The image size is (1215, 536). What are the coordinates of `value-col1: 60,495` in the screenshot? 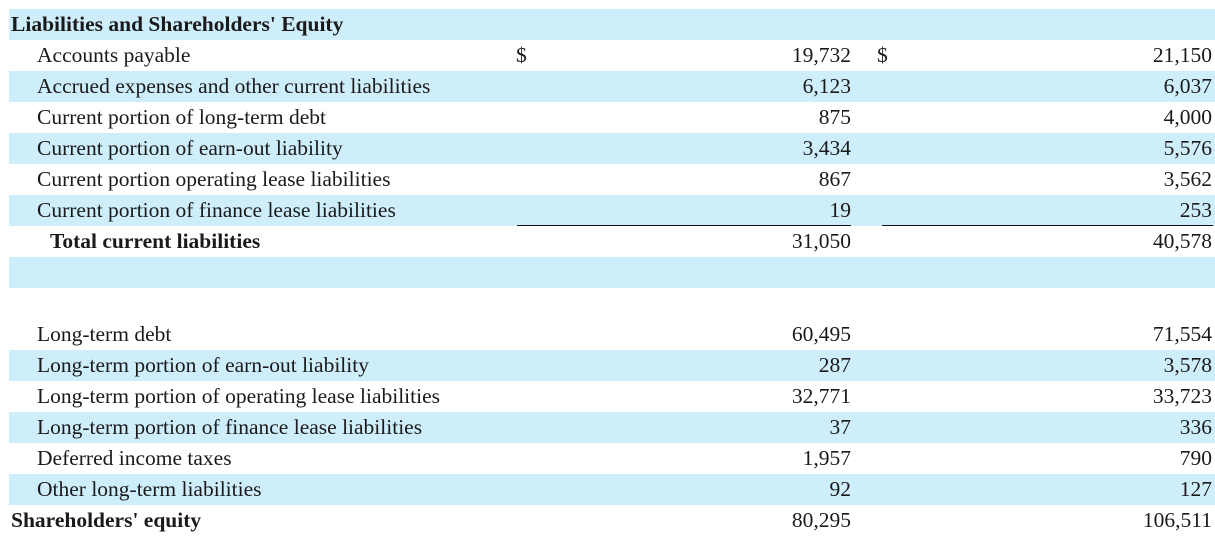 It's located at (821, 334).